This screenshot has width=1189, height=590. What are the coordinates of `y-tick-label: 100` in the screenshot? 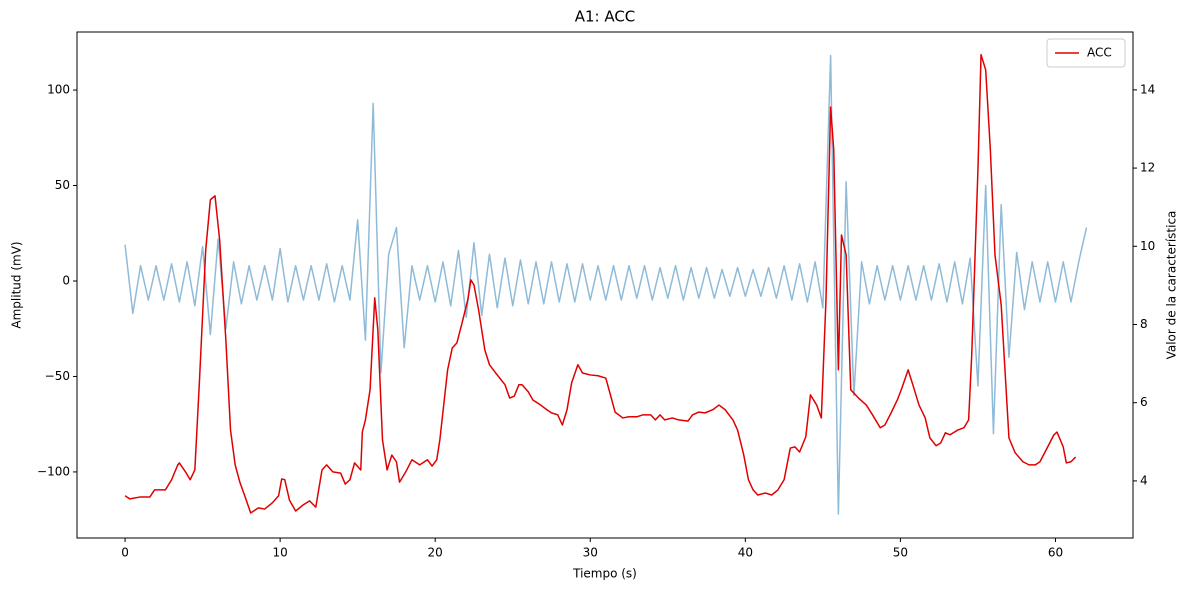 It's located at (58, 90).